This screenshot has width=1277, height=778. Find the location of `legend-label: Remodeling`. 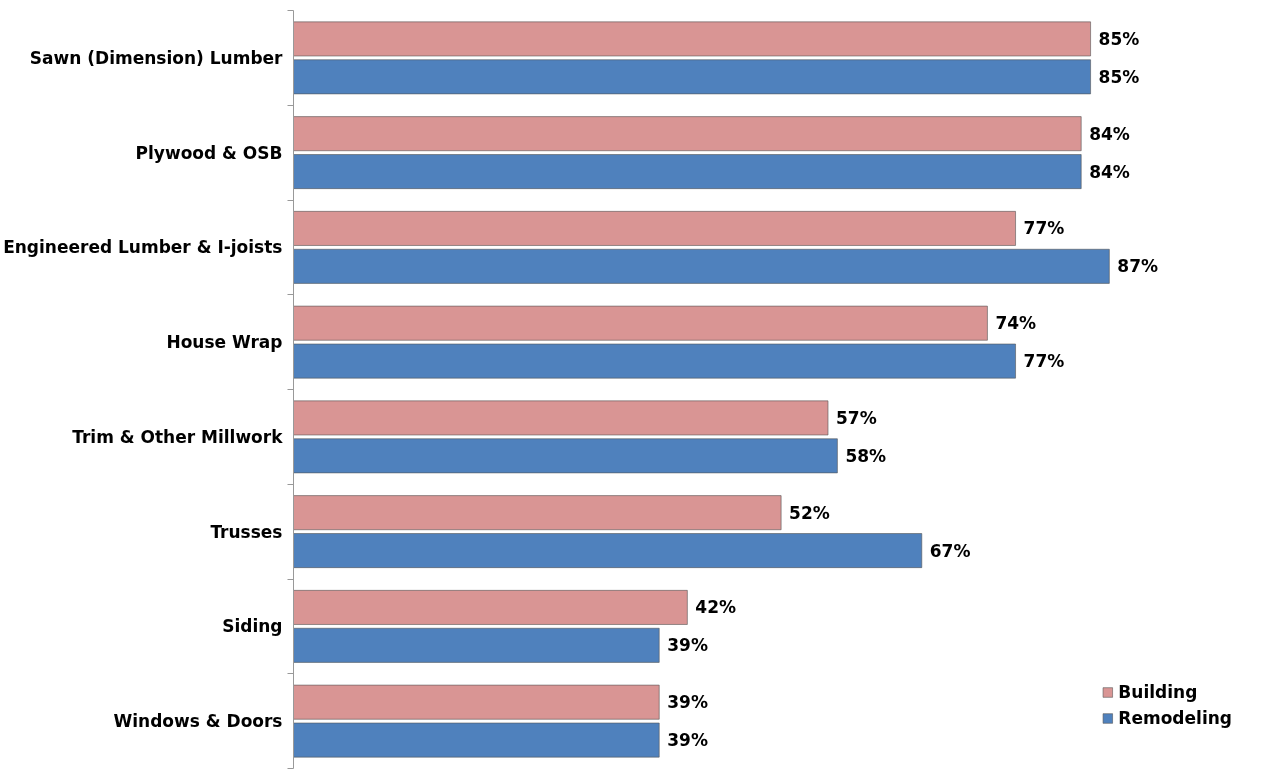

legend-label: Remodeling is located at coordinates (1175, 718).